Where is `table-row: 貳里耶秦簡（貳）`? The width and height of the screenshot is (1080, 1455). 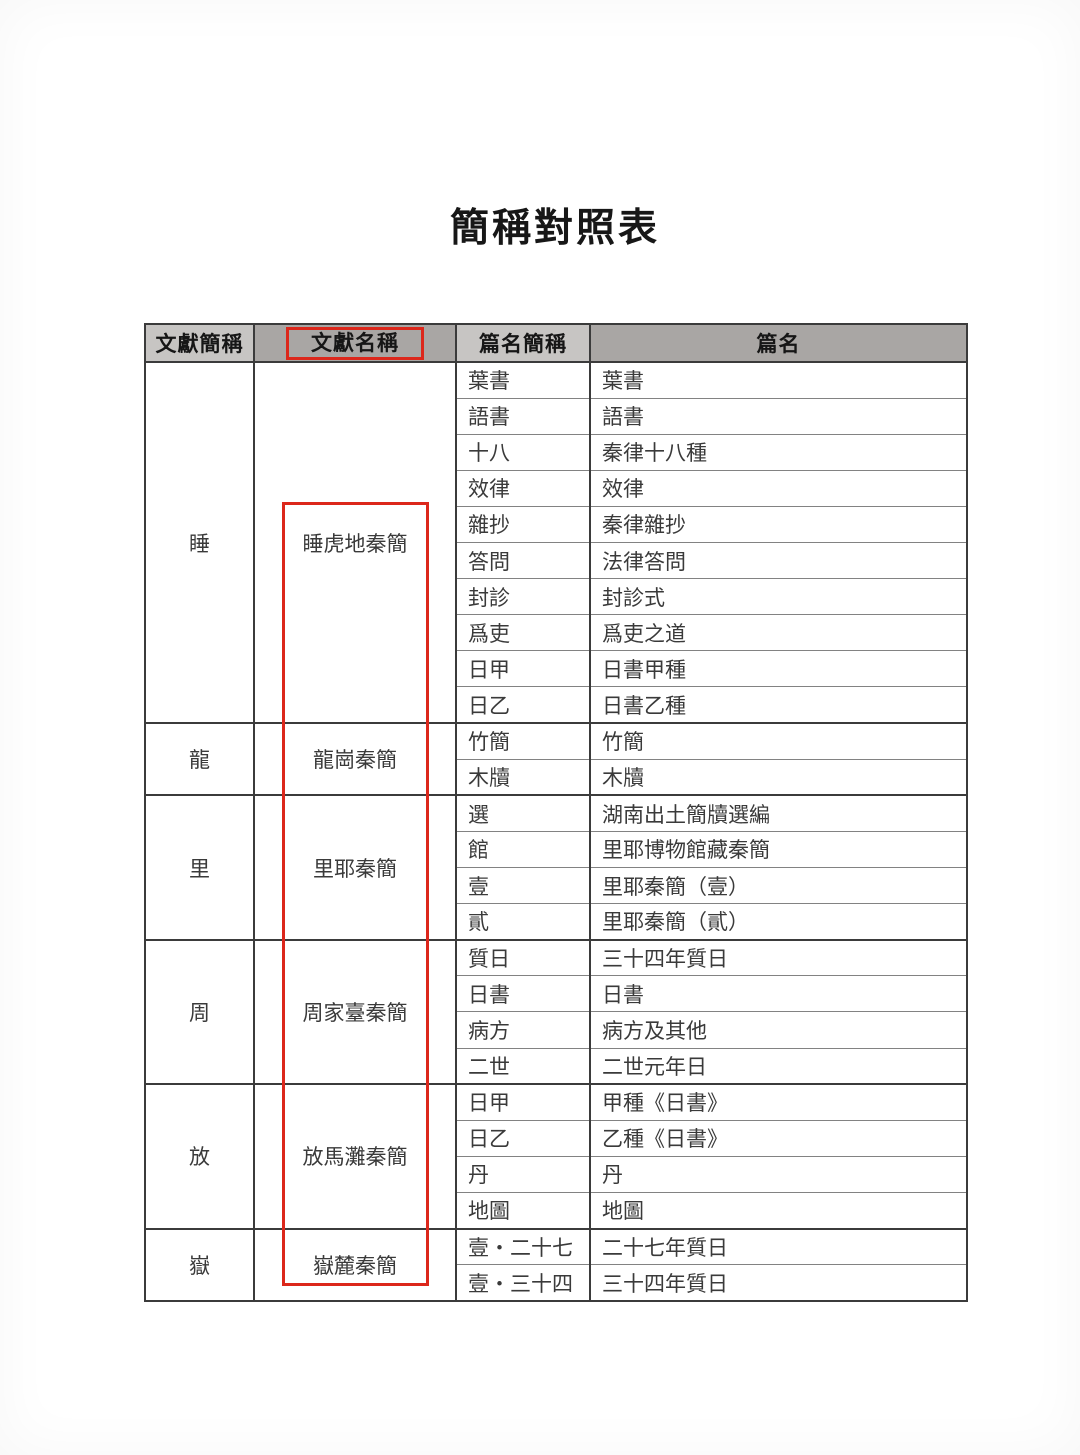 table-row: 貳里耶秦簡（貳） is located at coordinates (556, 921).